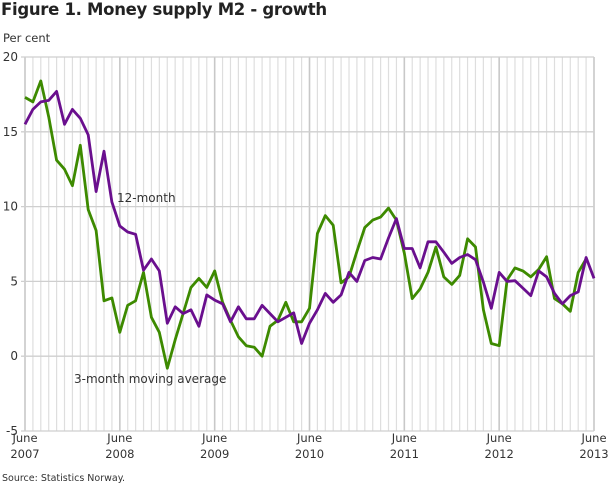 The height and width of the screenshot is (488, 610). I want to click on y-tick-label: -5, so click(12, 431).